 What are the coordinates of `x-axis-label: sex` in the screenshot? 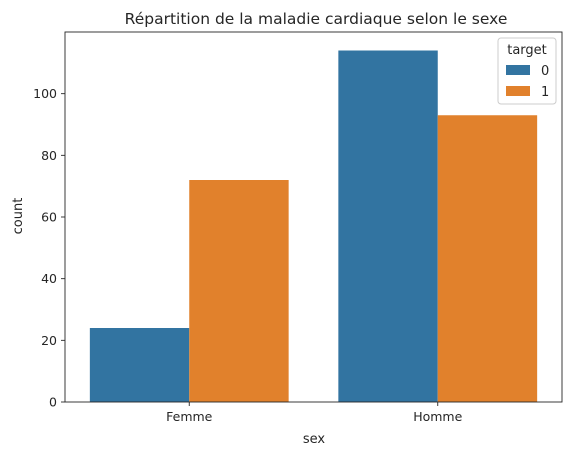 It's located at (314, 439).